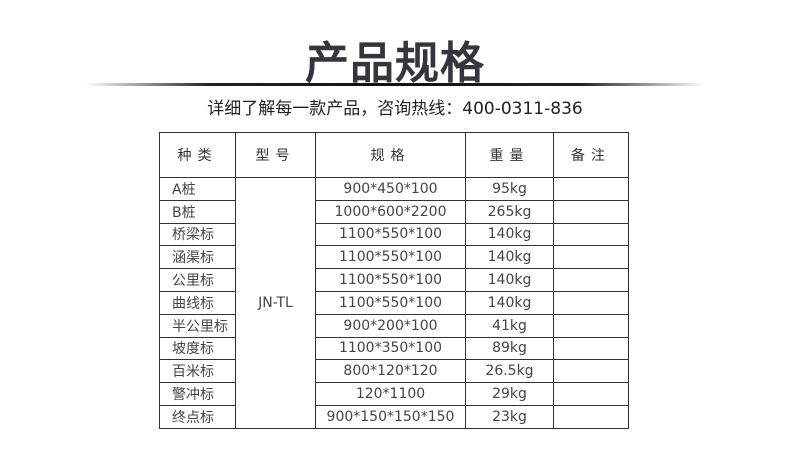 The width and height of the screenshot is (790, 465). I want to click on table-row: 半公里标 900*200*100 41kg, so click(394, 325).